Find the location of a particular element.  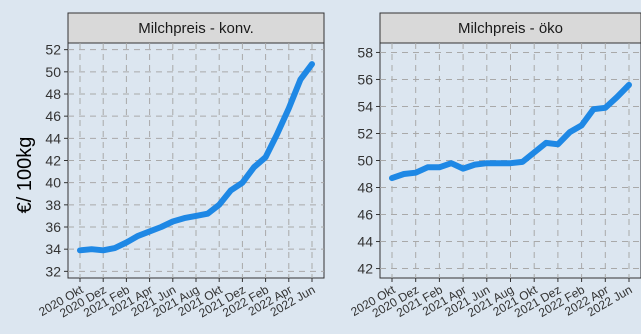

y-tick-label: 58 is located at coordinates (365, 52).